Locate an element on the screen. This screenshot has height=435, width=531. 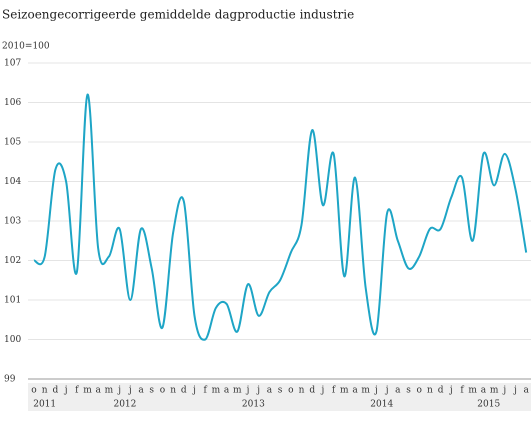
y-tick-label: 102 is located at coordinates (12, 261).